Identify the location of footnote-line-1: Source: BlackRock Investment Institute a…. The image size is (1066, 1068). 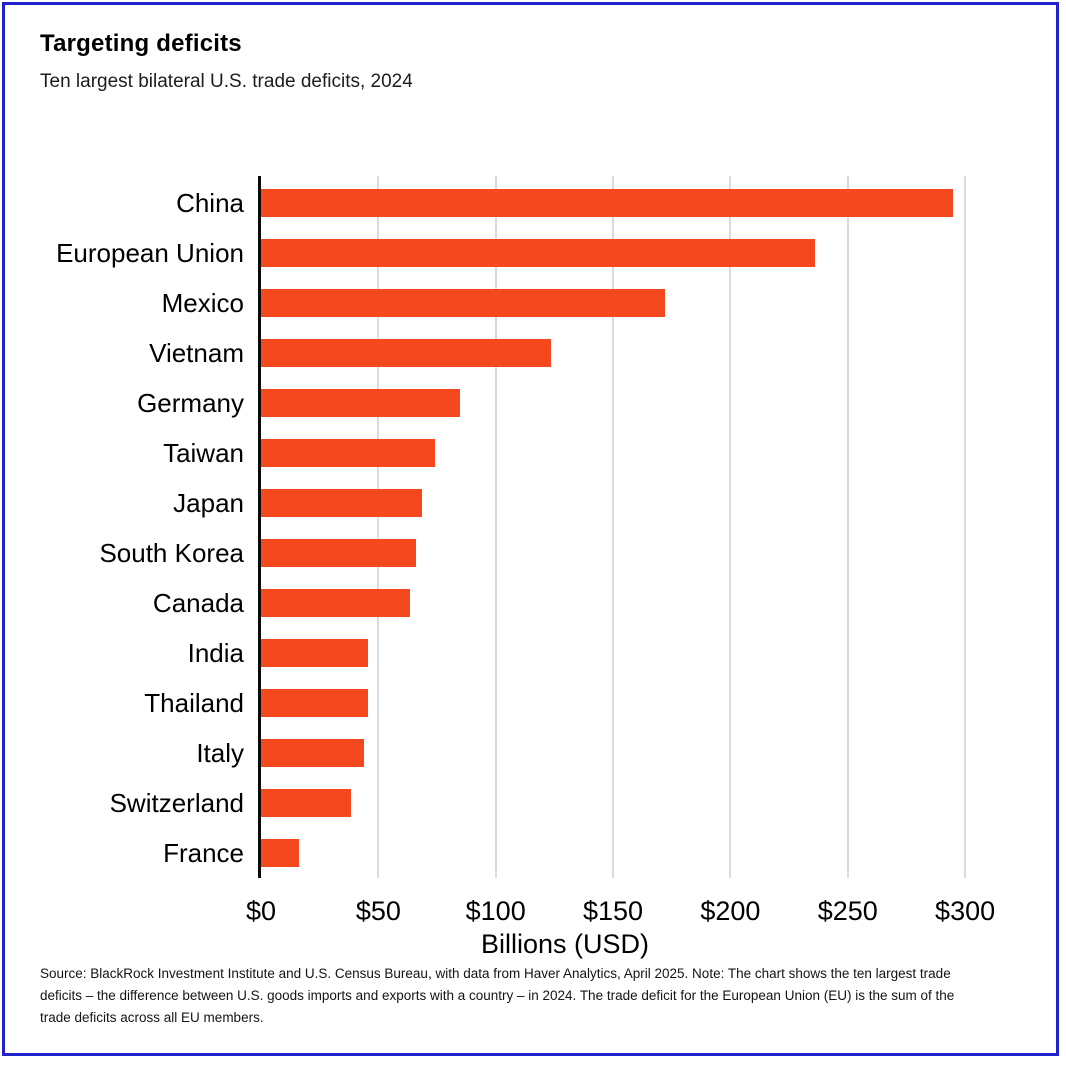
(495, 973).